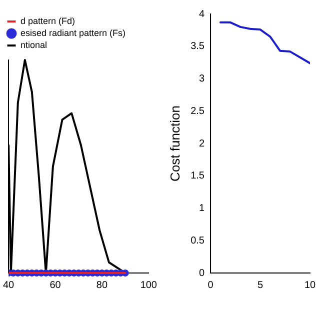 The image size is (320, 320). I want to click on y-axis-title: Cost function, so click(174, 144).